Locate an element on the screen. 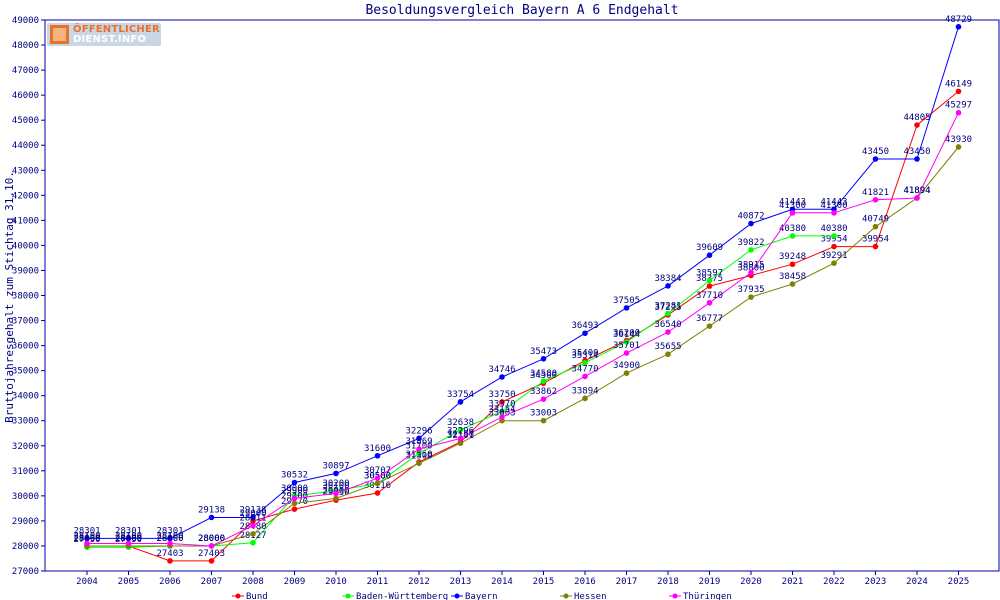  x-tick-label: 2019 is located at coordinates (710, 582).